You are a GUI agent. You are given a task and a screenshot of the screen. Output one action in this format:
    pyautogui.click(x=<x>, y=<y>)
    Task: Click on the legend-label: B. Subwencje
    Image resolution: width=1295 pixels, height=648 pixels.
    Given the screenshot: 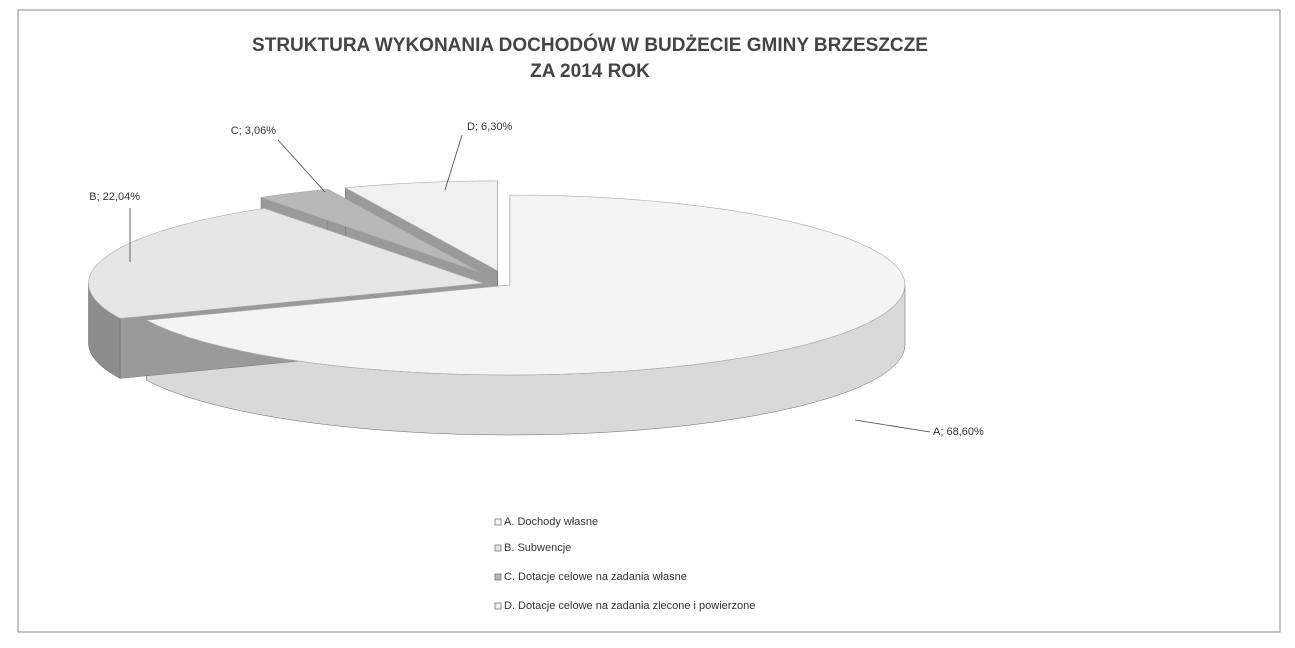 What is the action you would take?
    pyautogui.click(x=537, y=548)
    